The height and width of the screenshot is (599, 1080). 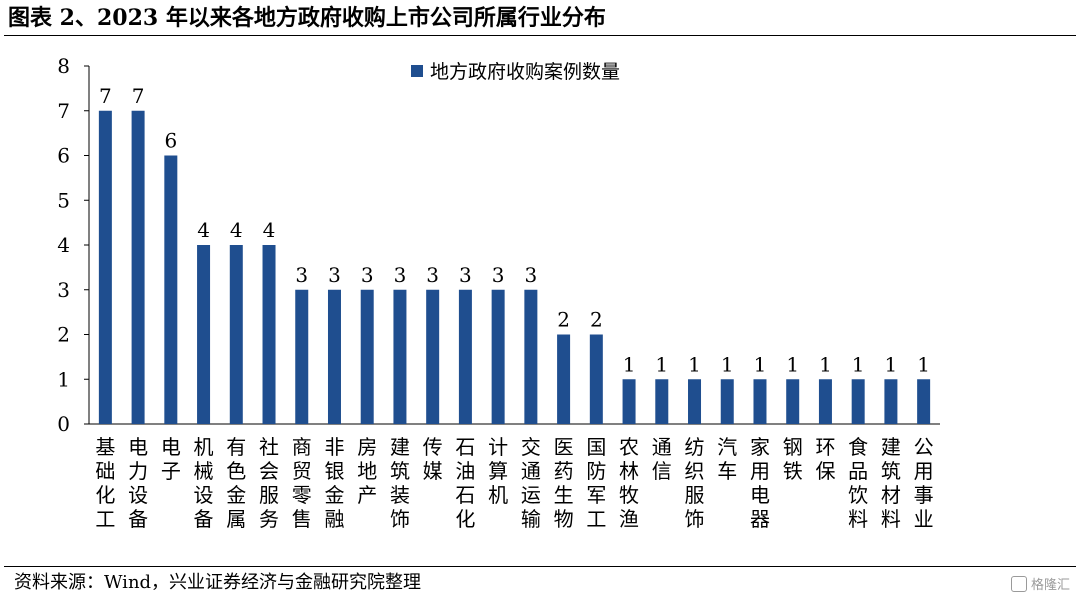 I want to click on y-tick-label: 8, so click(x=63, y=66).